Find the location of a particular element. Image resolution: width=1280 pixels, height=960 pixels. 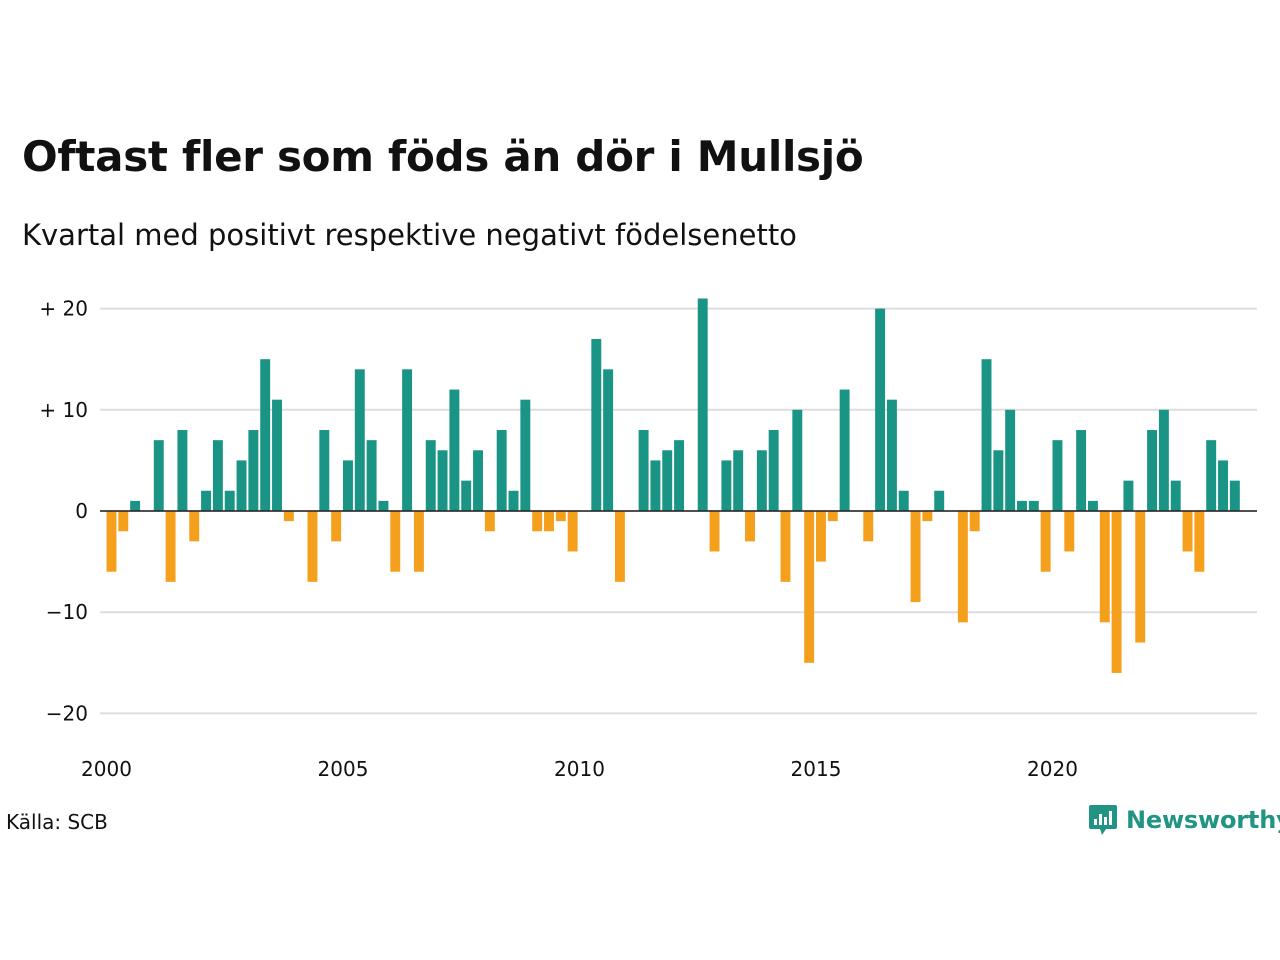

y-tick-label: + 10 is located at coordinates (63, 410).